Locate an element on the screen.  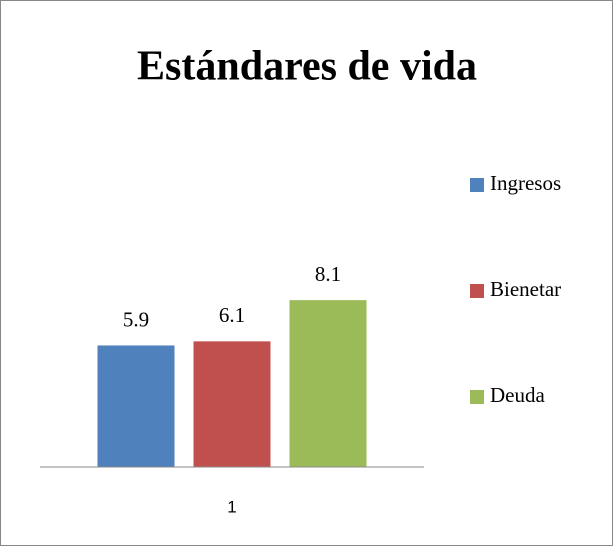
legend-label: Deuda is located at coordinates (517, 395).